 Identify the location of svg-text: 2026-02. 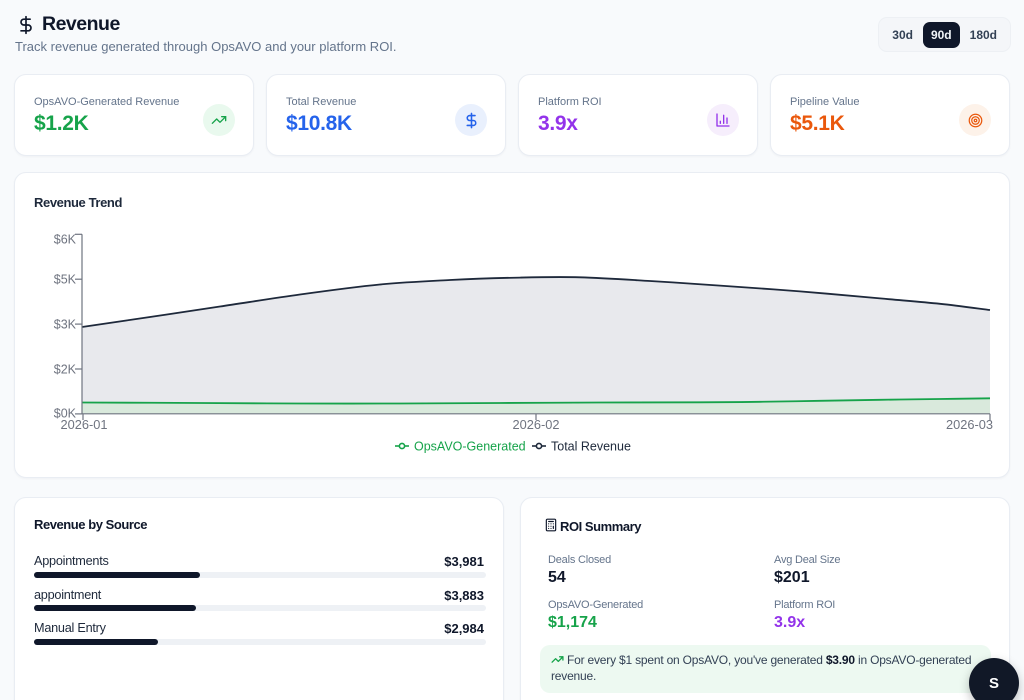
(536, 424).